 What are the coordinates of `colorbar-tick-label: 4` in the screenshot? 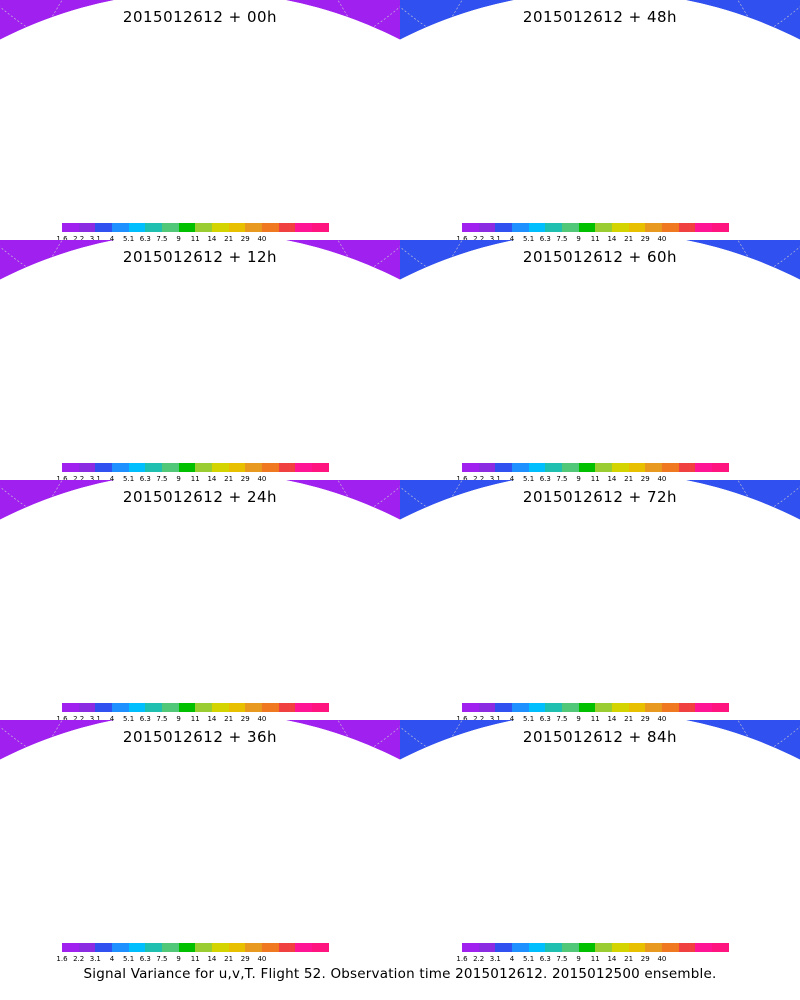 It's located at (512, 959).